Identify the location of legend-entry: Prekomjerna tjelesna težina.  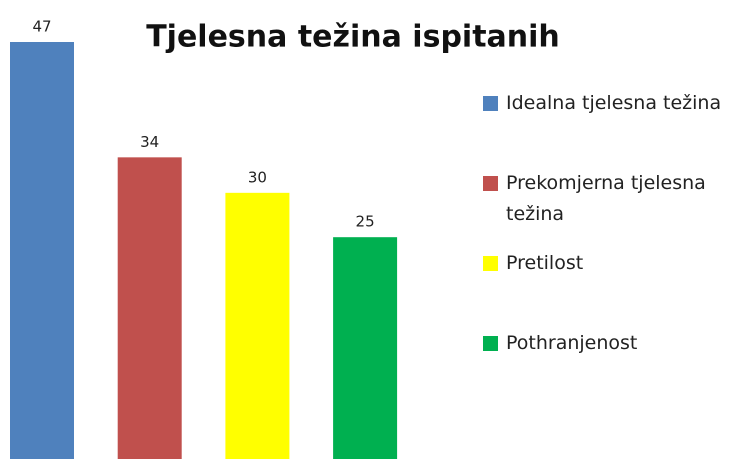
(611, 199).